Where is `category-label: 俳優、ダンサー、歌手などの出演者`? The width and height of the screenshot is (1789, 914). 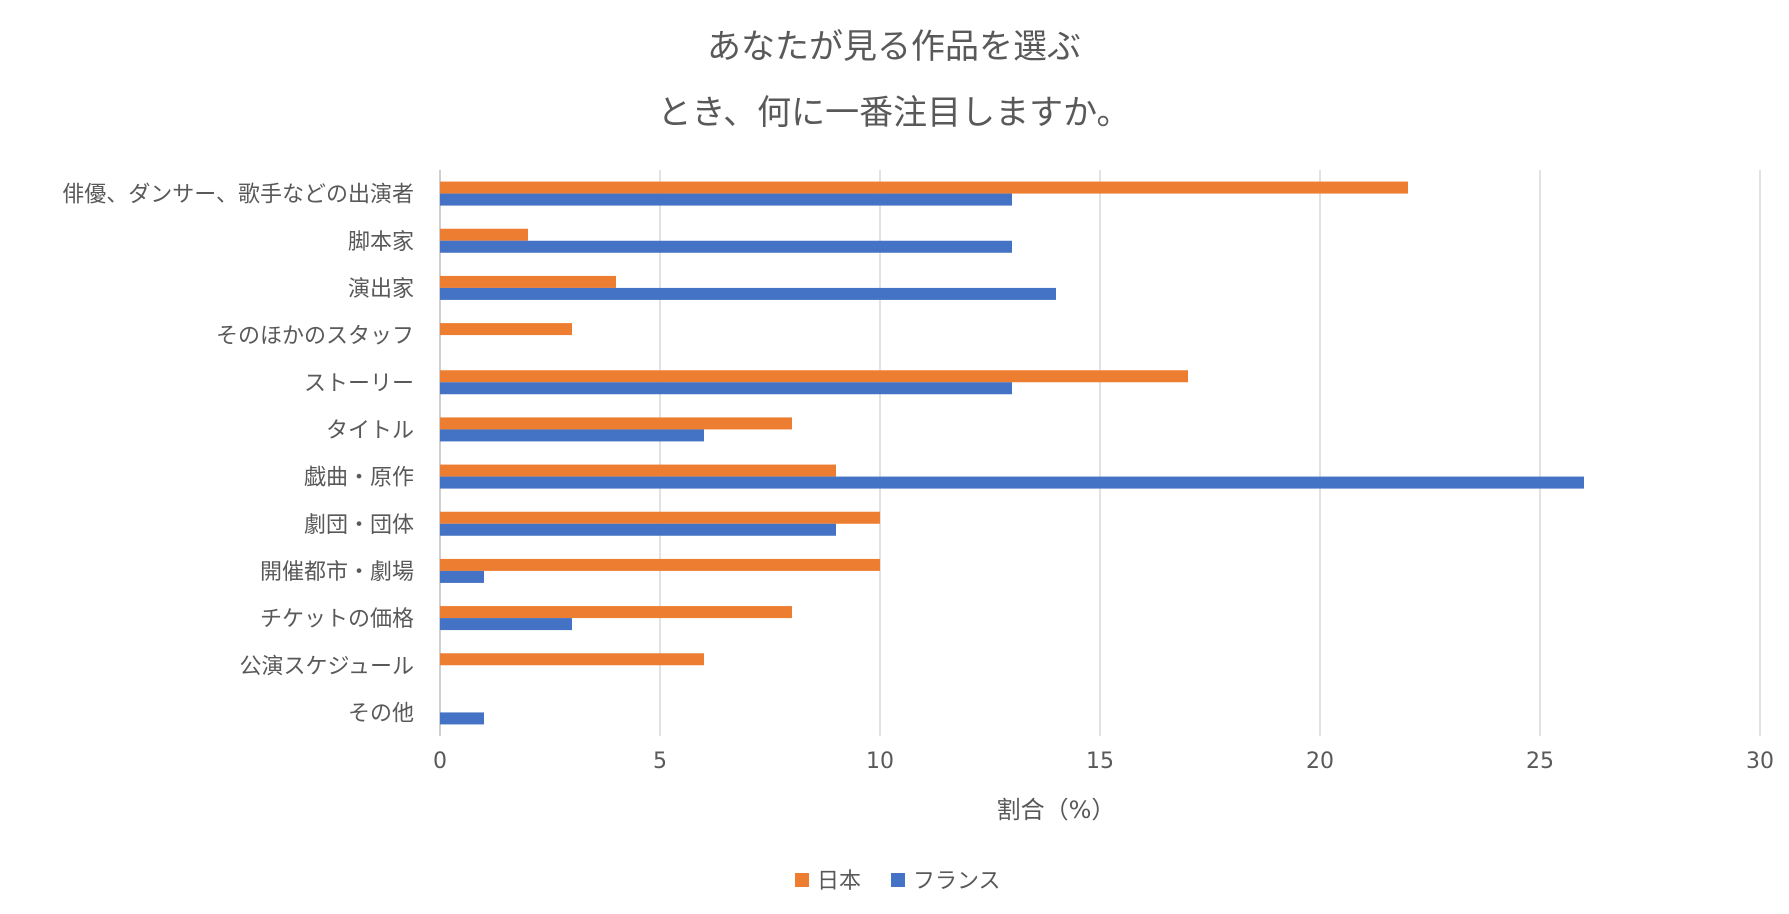 category-label: 俳優、ダンサー、歌手などの出演者 is located at coordinates (238, 195).